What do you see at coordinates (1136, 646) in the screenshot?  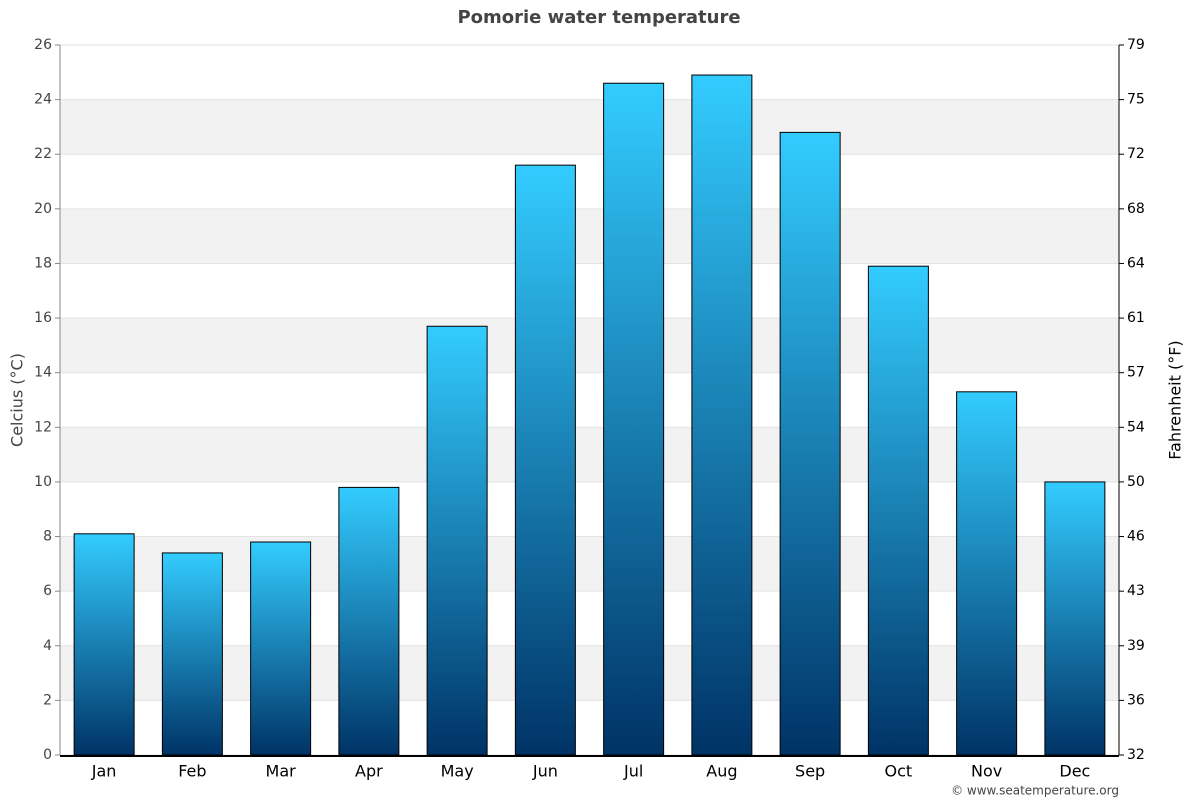 I see `y2-tick-label: 39` at bounding box center [1136, 646].